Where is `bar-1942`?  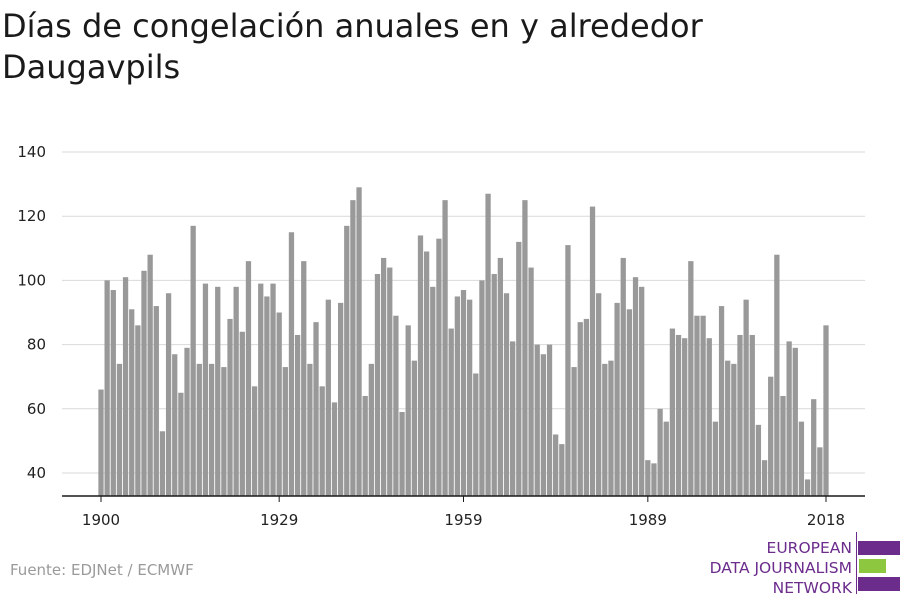 bar-1942 is located at coordinates (359, 341).